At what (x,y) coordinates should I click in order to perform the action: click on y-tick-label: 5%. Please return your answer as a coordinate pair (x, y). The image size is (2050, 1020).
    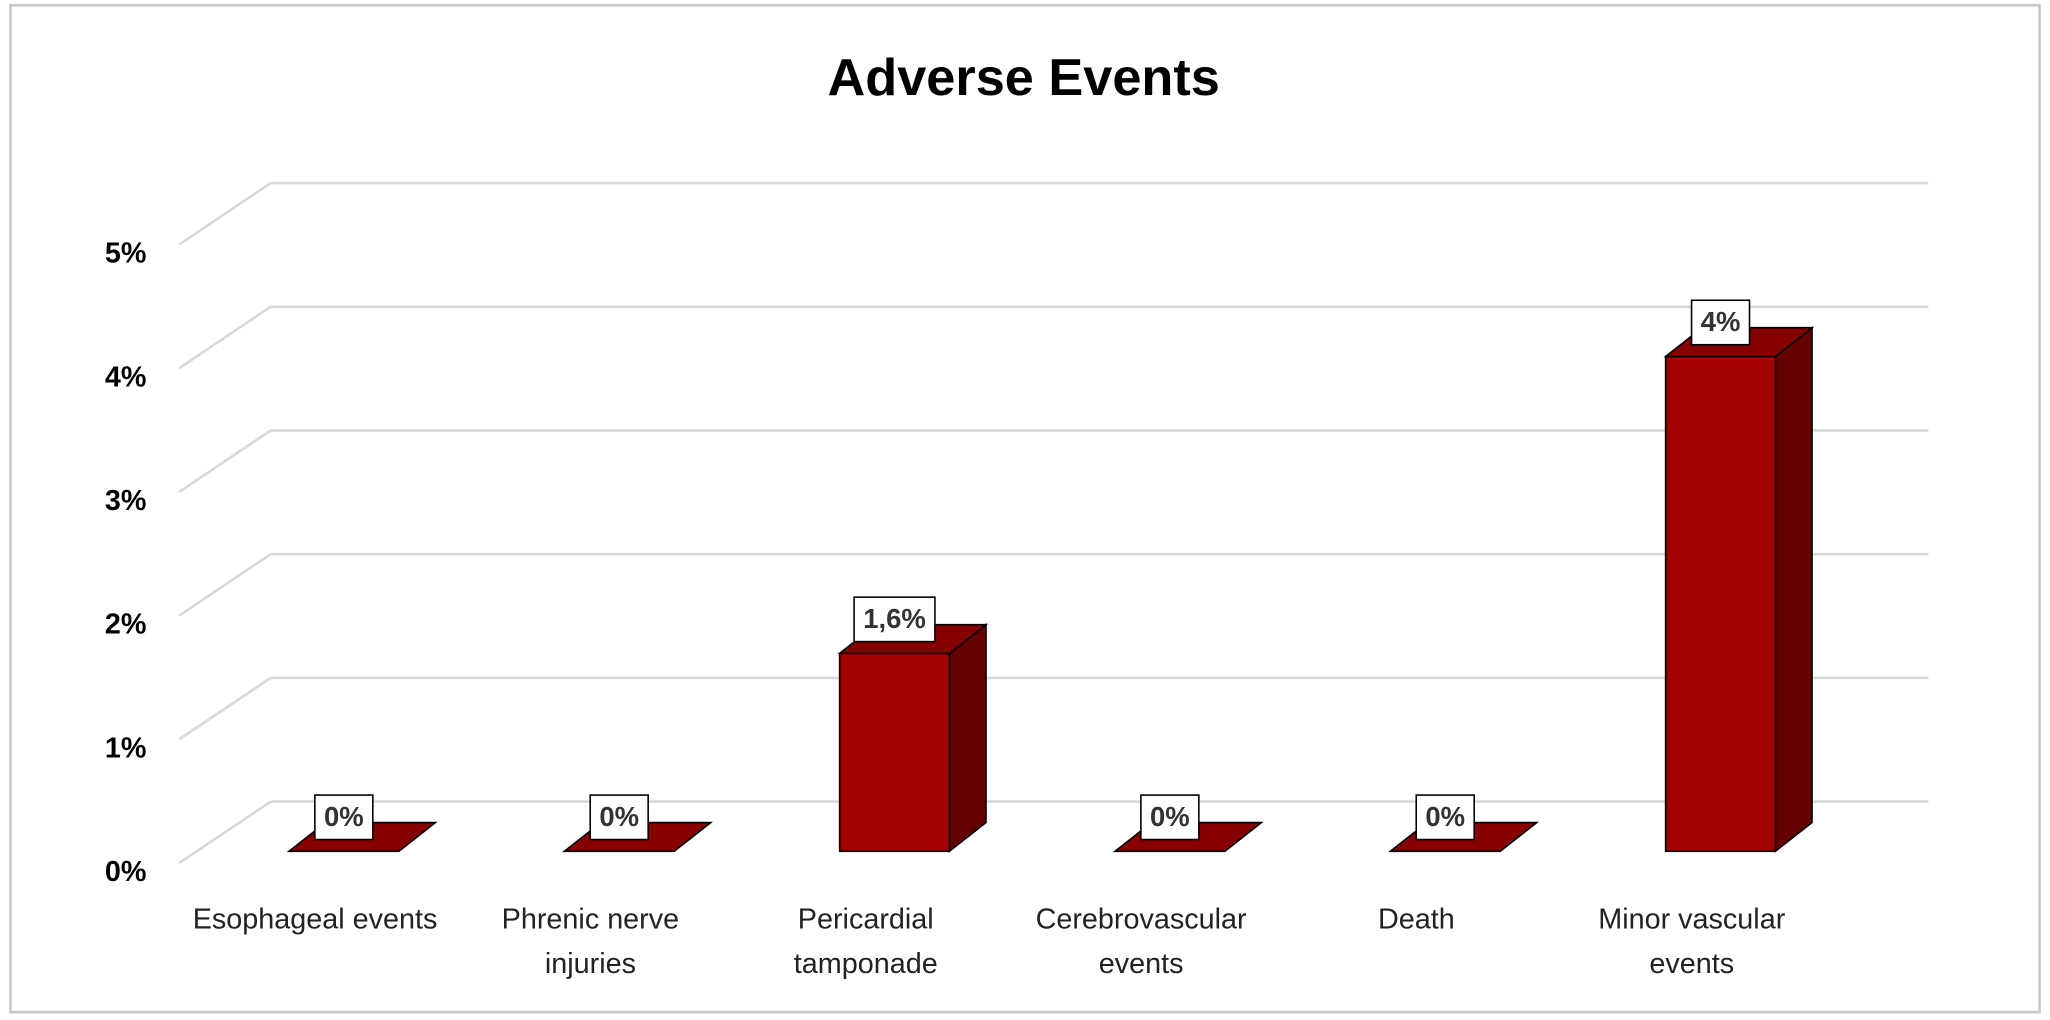
    Looking at the image, I should click on (126, 254).